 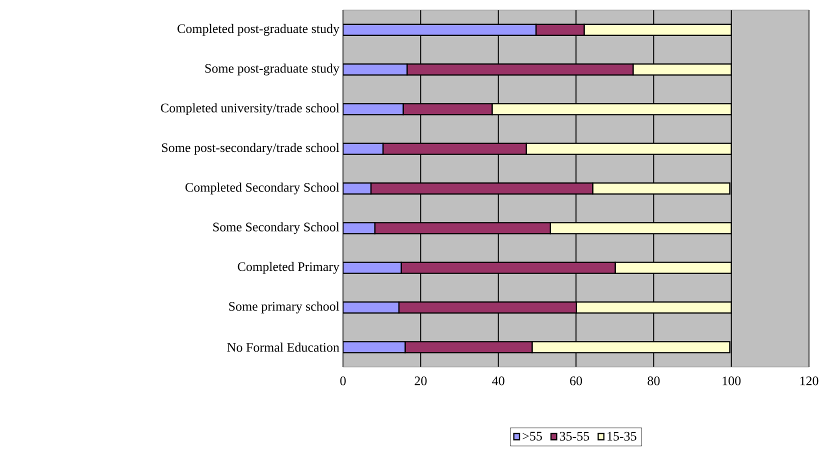 I want to click on x-tick-label: 20, so click(x=420, y=381).